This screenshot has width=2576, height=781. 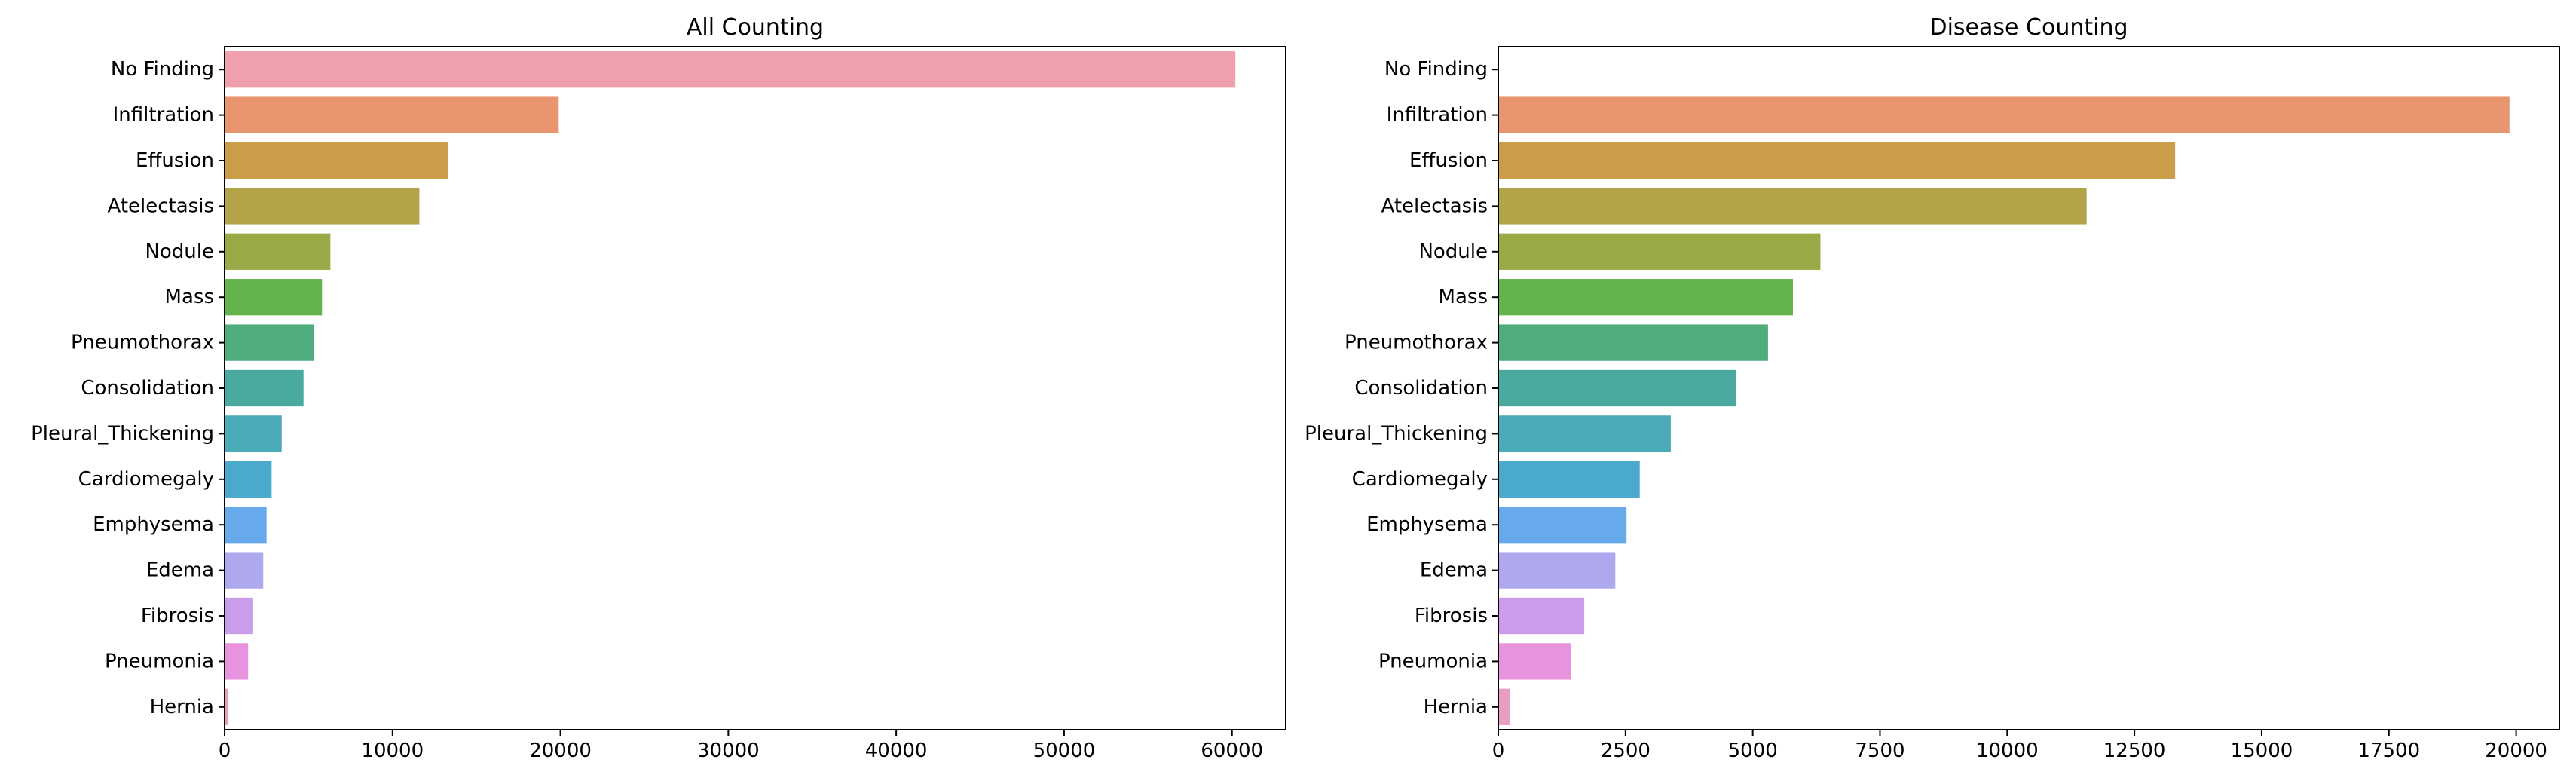 What do you see at coordinates (756, 28) in the screenshot?
I see `chart-title-all-counting: All Counting` at bounding box center [756, 28].